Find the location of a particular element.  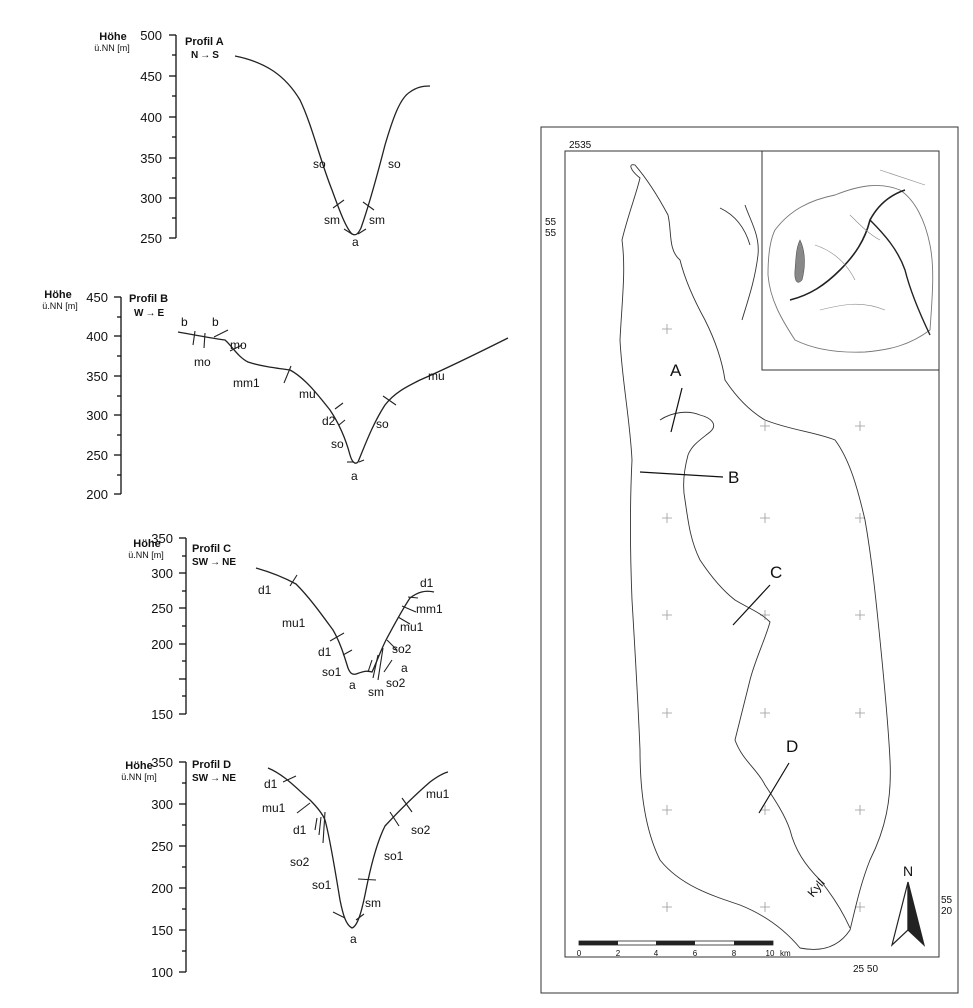

profile-c-tick-label: 300 is located at coordinates (162, 573).